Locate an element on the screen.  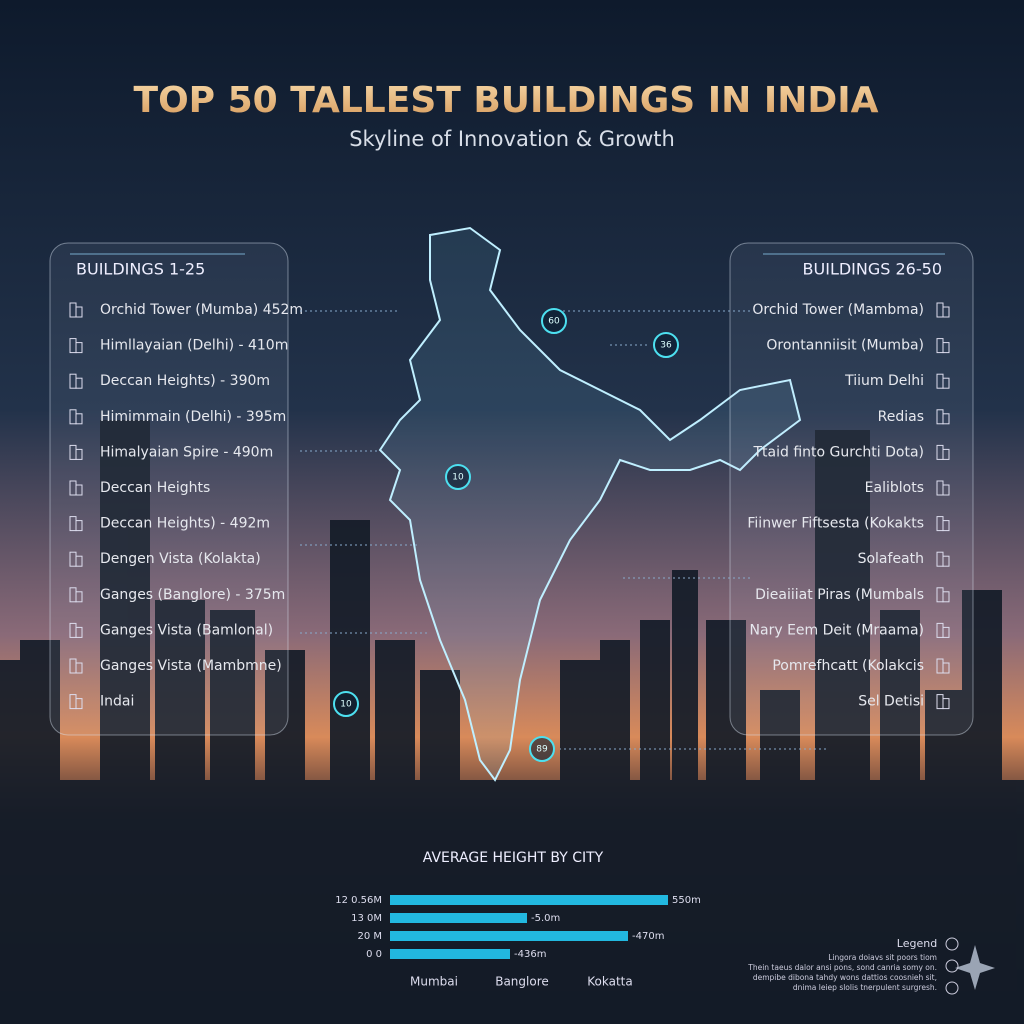
building-name: Ealiblots is located at coordinates (894, 488).